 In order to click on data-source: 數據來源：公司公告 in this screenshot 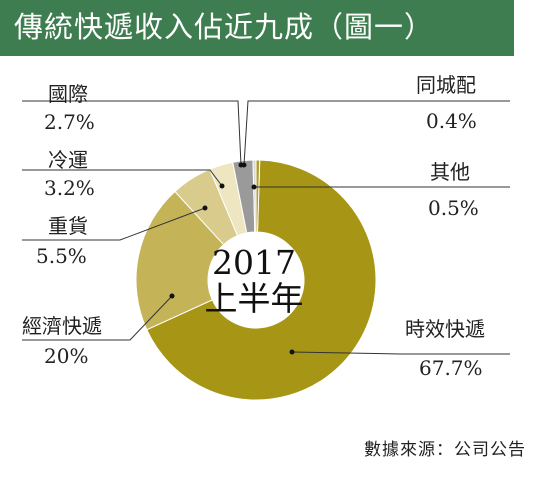, I will do `click(445, 450)`.